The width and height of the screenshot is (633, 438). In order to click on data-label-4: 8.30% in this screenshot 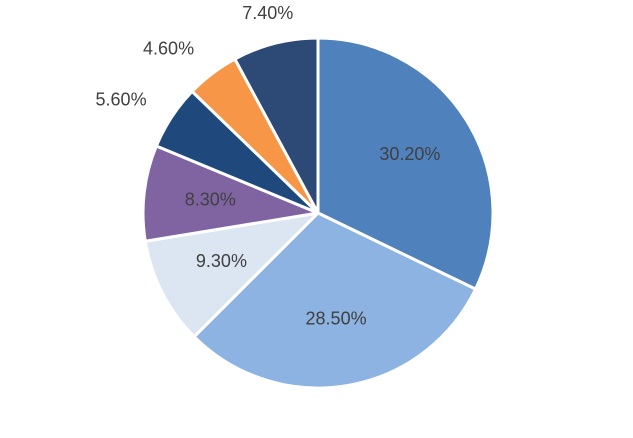, I will do `click(210, 199)`.